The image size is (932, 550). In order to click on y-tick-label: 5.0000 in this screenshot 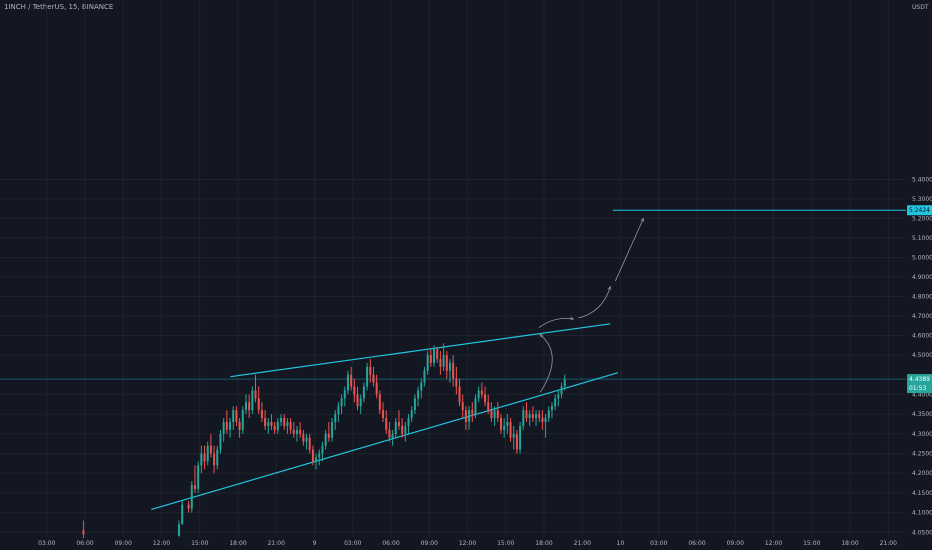, I will do `click(922, 258)`.